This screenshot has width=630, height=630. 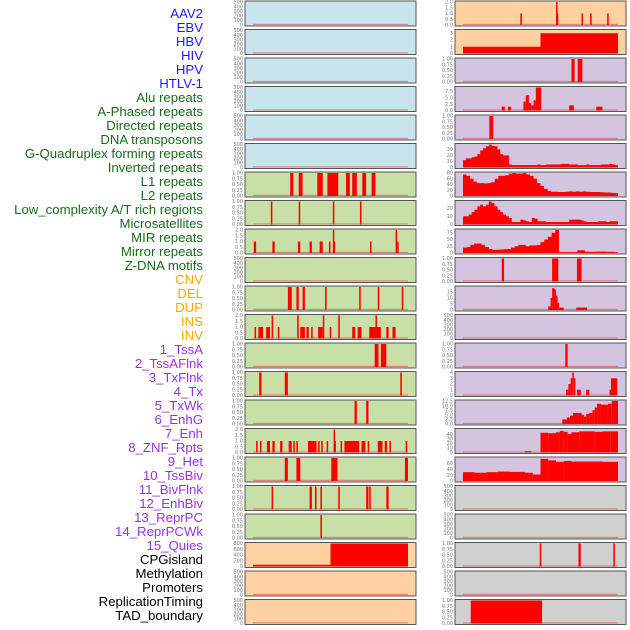 I want to click on track-label: Mirror repeats, so click(x=161, y=251).